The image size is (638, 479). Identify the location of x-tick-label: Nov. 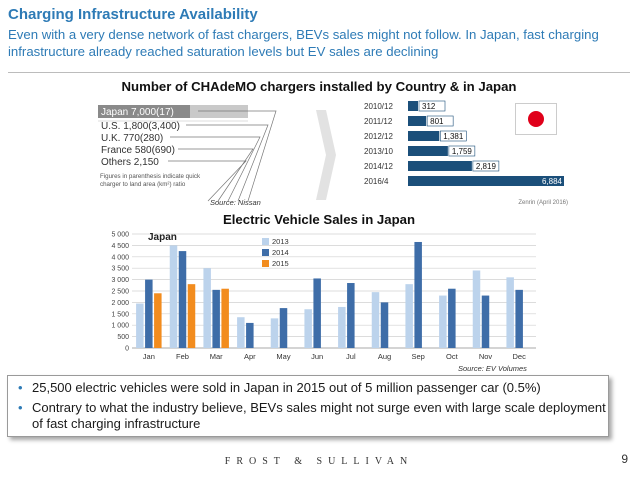
(486, 356).